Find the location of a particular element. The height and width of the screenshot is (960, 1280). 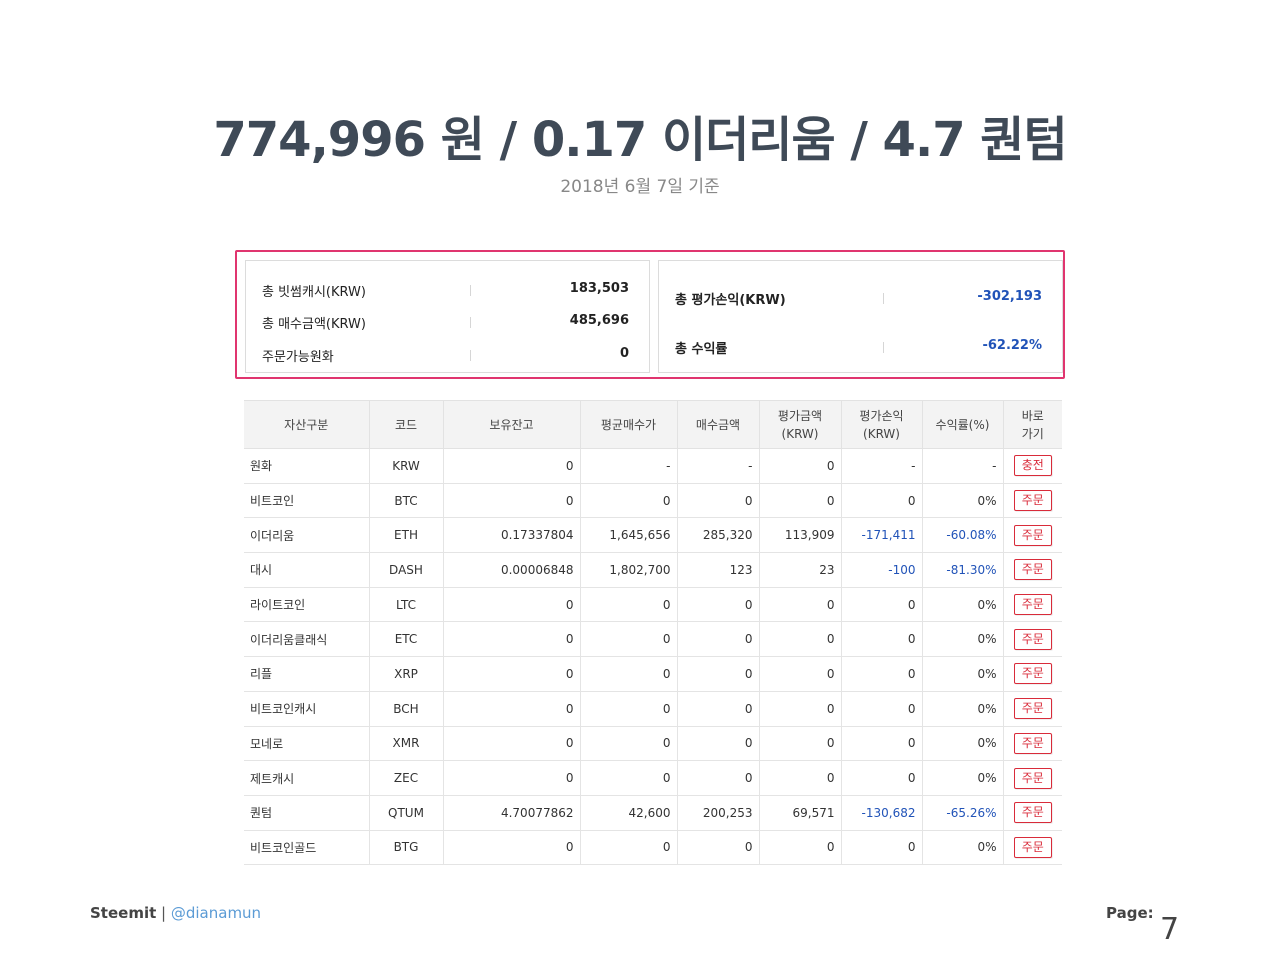

cell-code: DASH is located at coordinates (406, 570).